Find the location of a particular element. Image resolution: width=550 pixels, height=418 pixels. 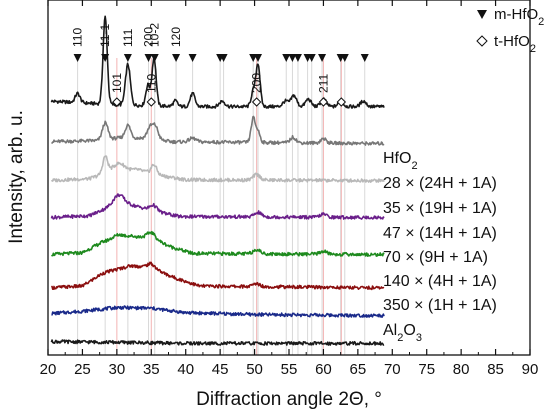

t-hfo2-hkl-label: 110 is located at coordinates (151, 83).